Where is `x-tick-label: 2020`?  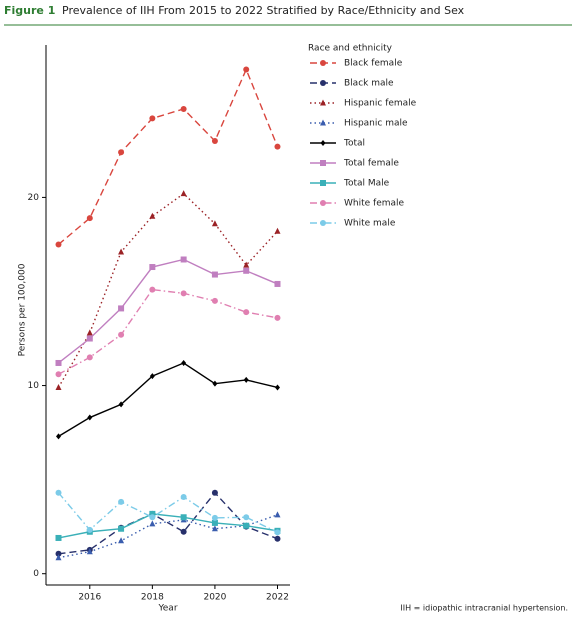 x-tick-label: 2020 is located at coordinates (214, 598).